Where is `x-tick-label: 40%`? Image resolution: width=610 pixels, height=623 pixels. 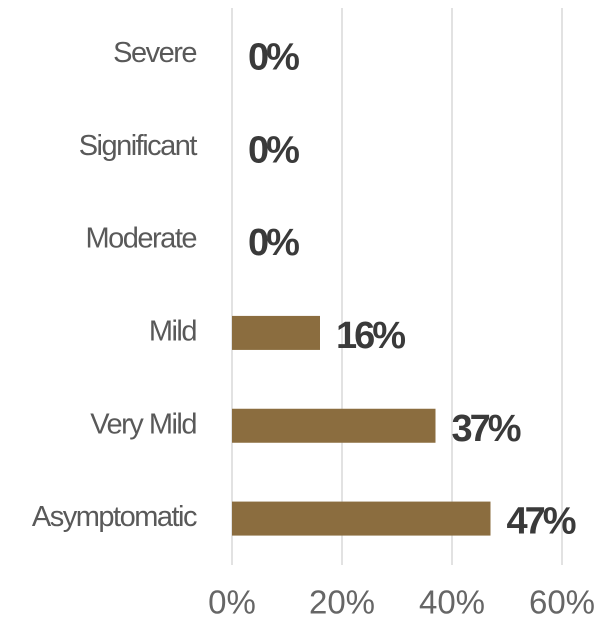 x-tick-label: 40% is located at coordinates (452, 602).